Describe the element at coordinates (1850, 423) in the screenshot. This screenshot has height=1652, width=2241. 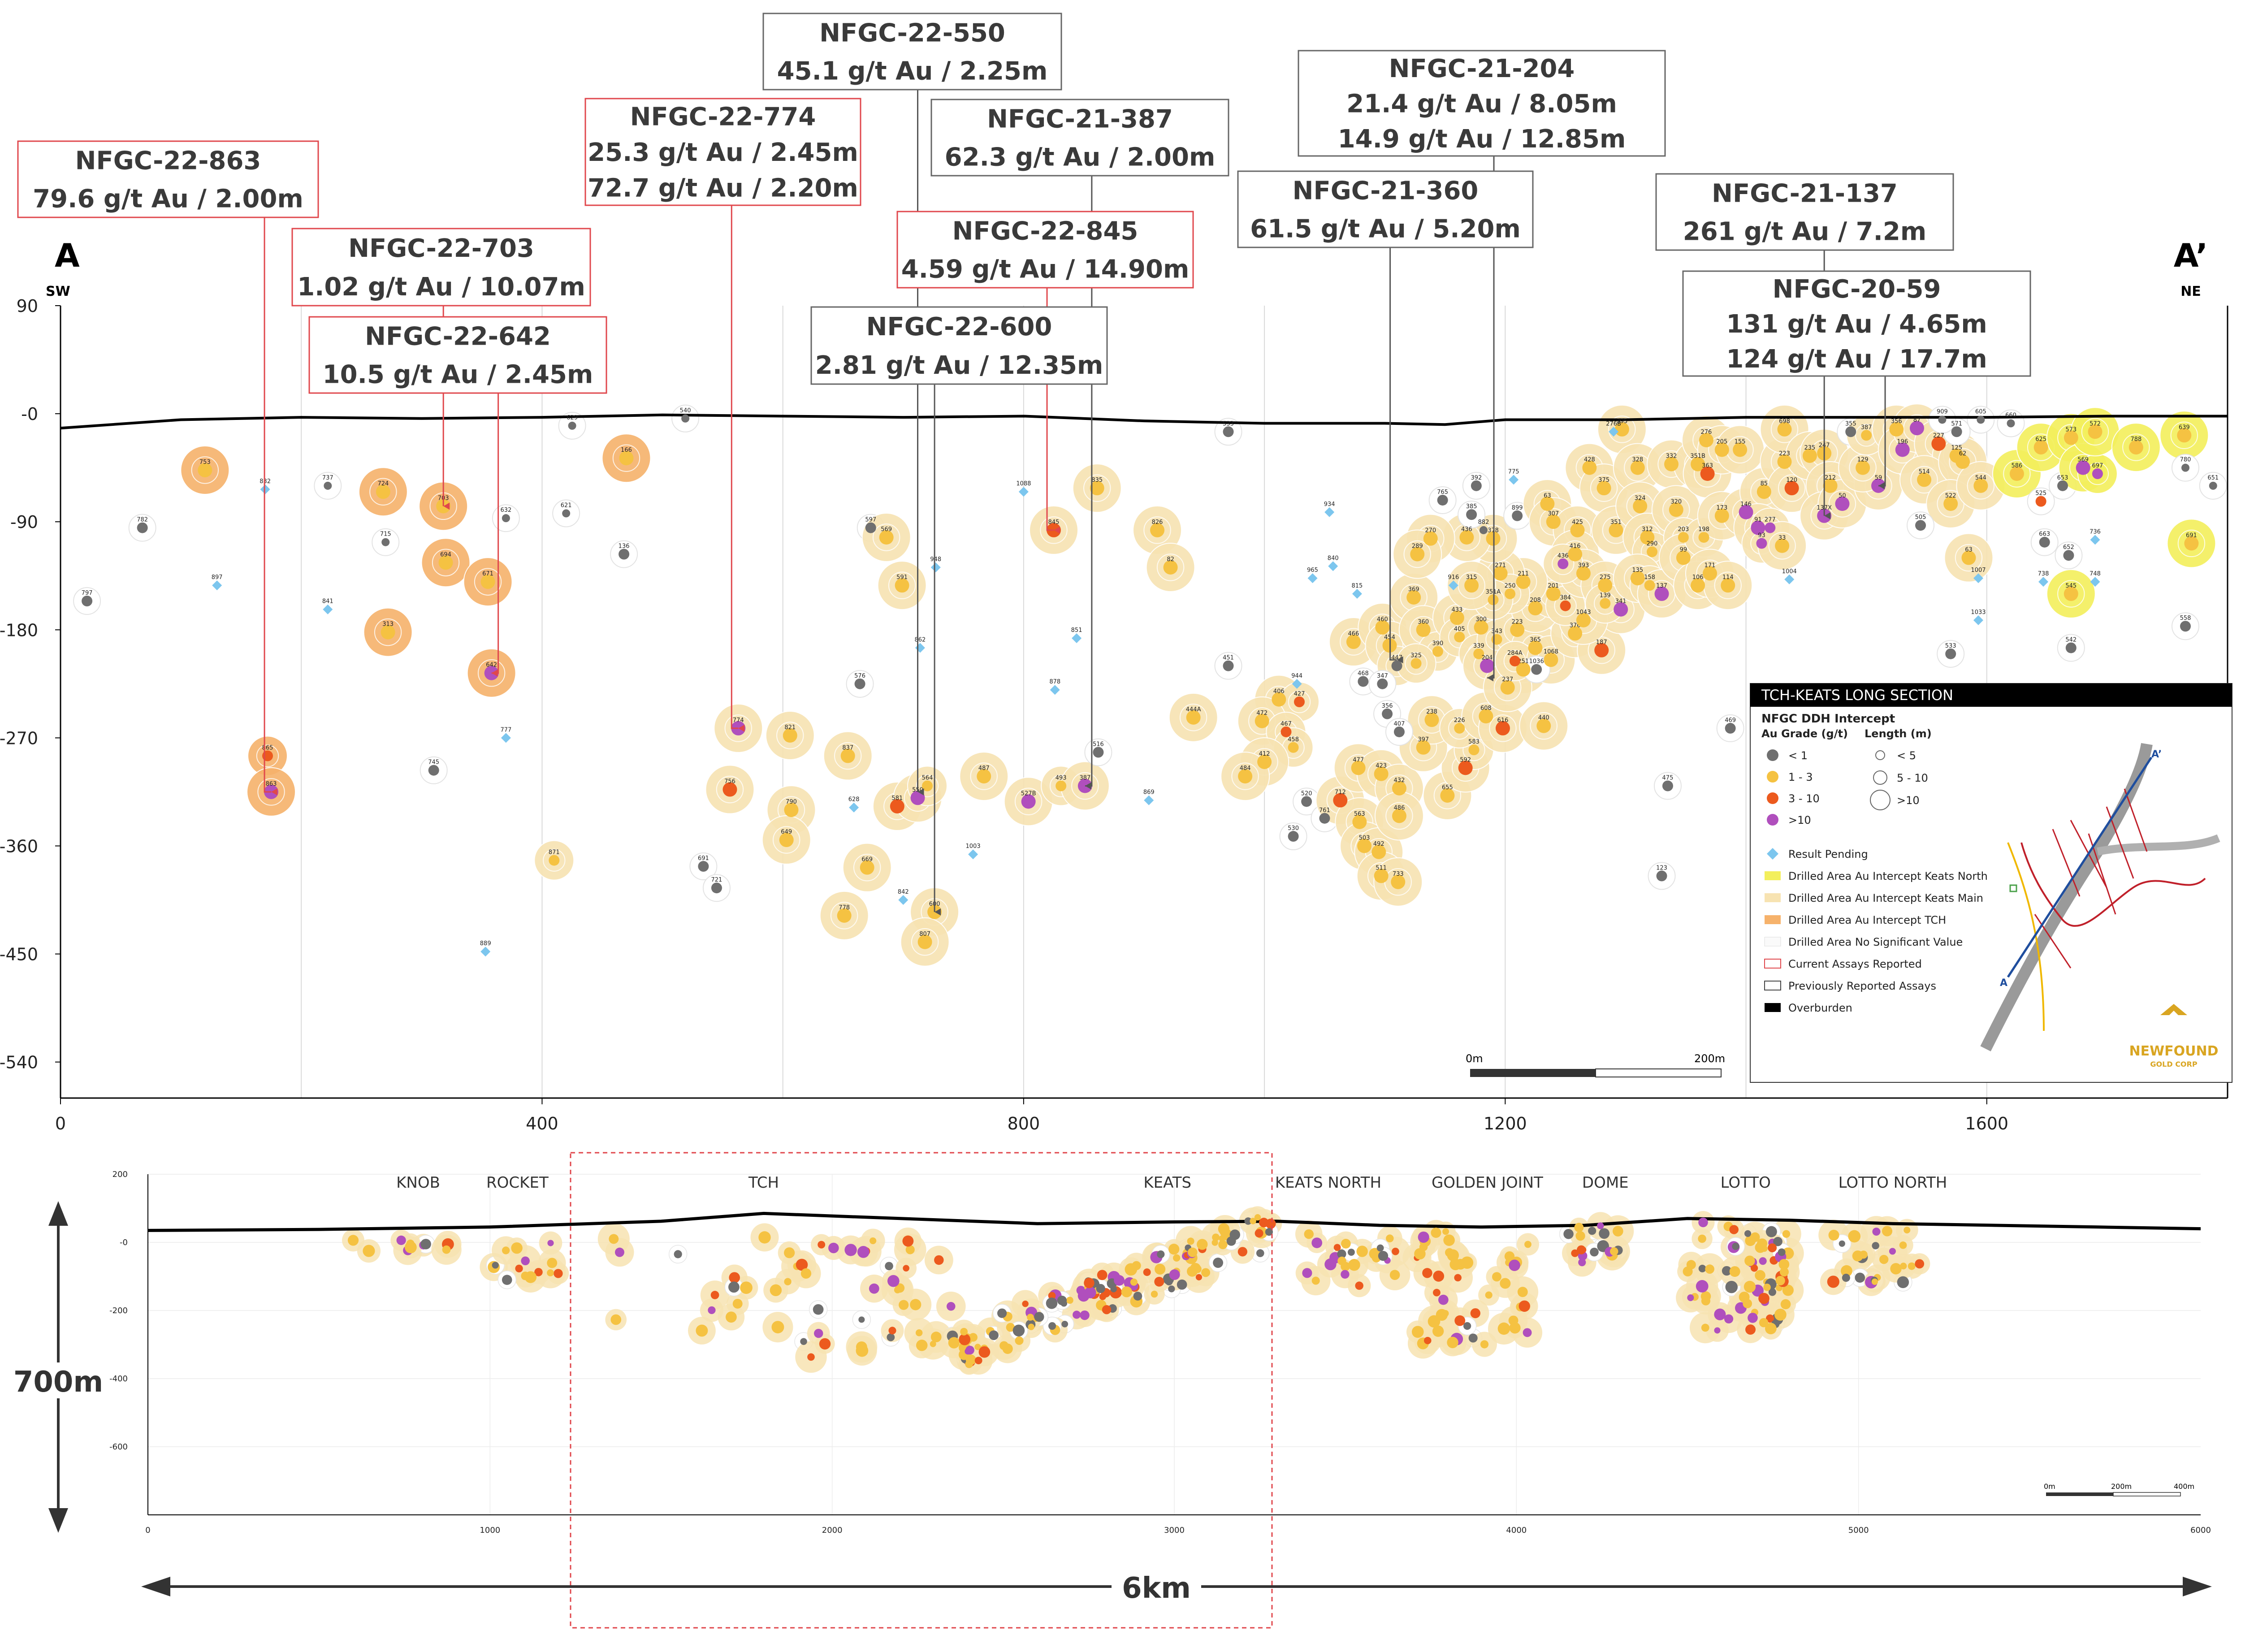
I see `drill-hole-label: 355` at that location.